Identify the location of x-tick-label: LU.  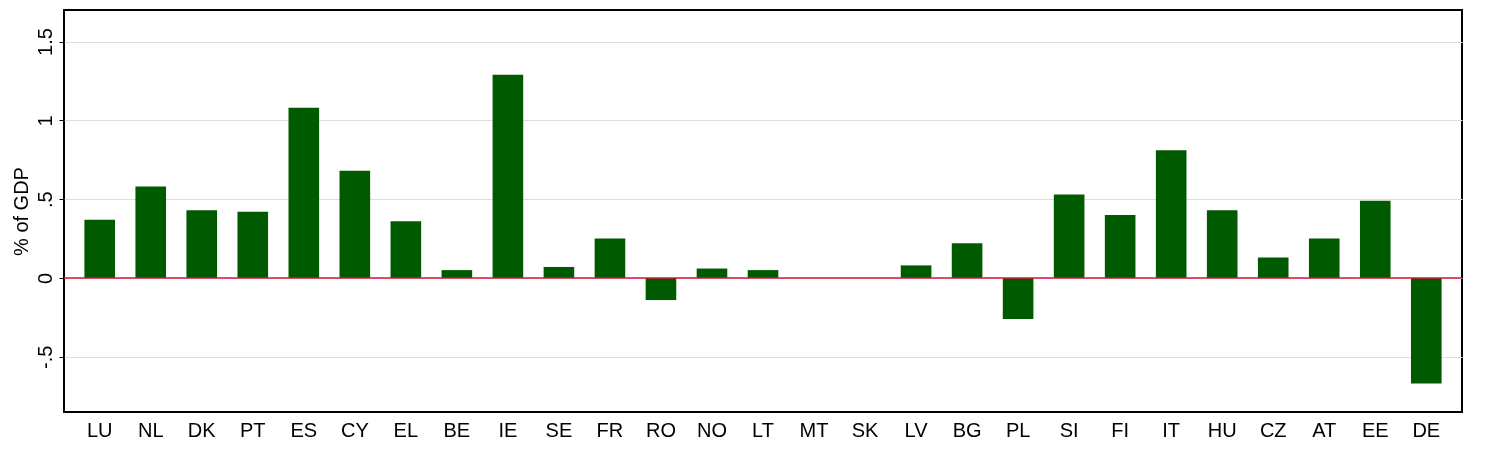
(99, 429).